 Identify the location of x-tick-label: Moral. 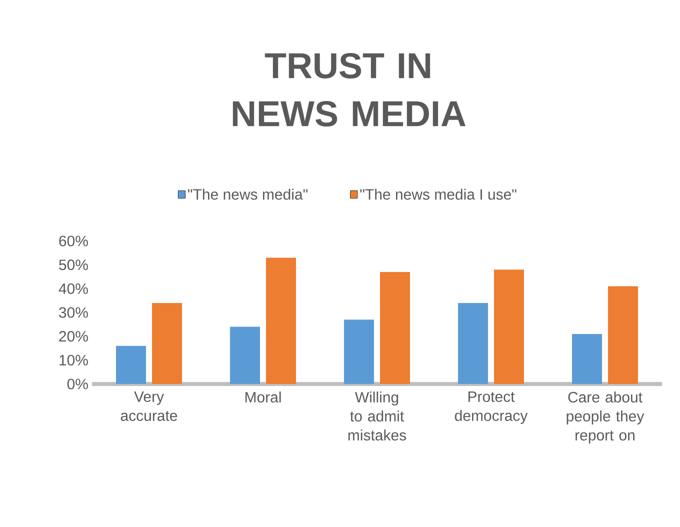
(263, 397).